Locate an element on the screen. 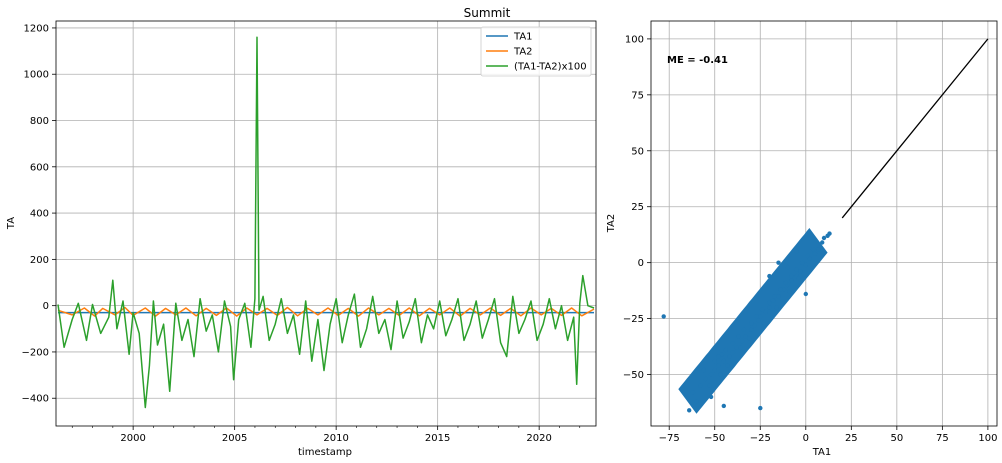 The image size is (1002, 463). x-tick-label: 0 is located at coordinates (806, 438).